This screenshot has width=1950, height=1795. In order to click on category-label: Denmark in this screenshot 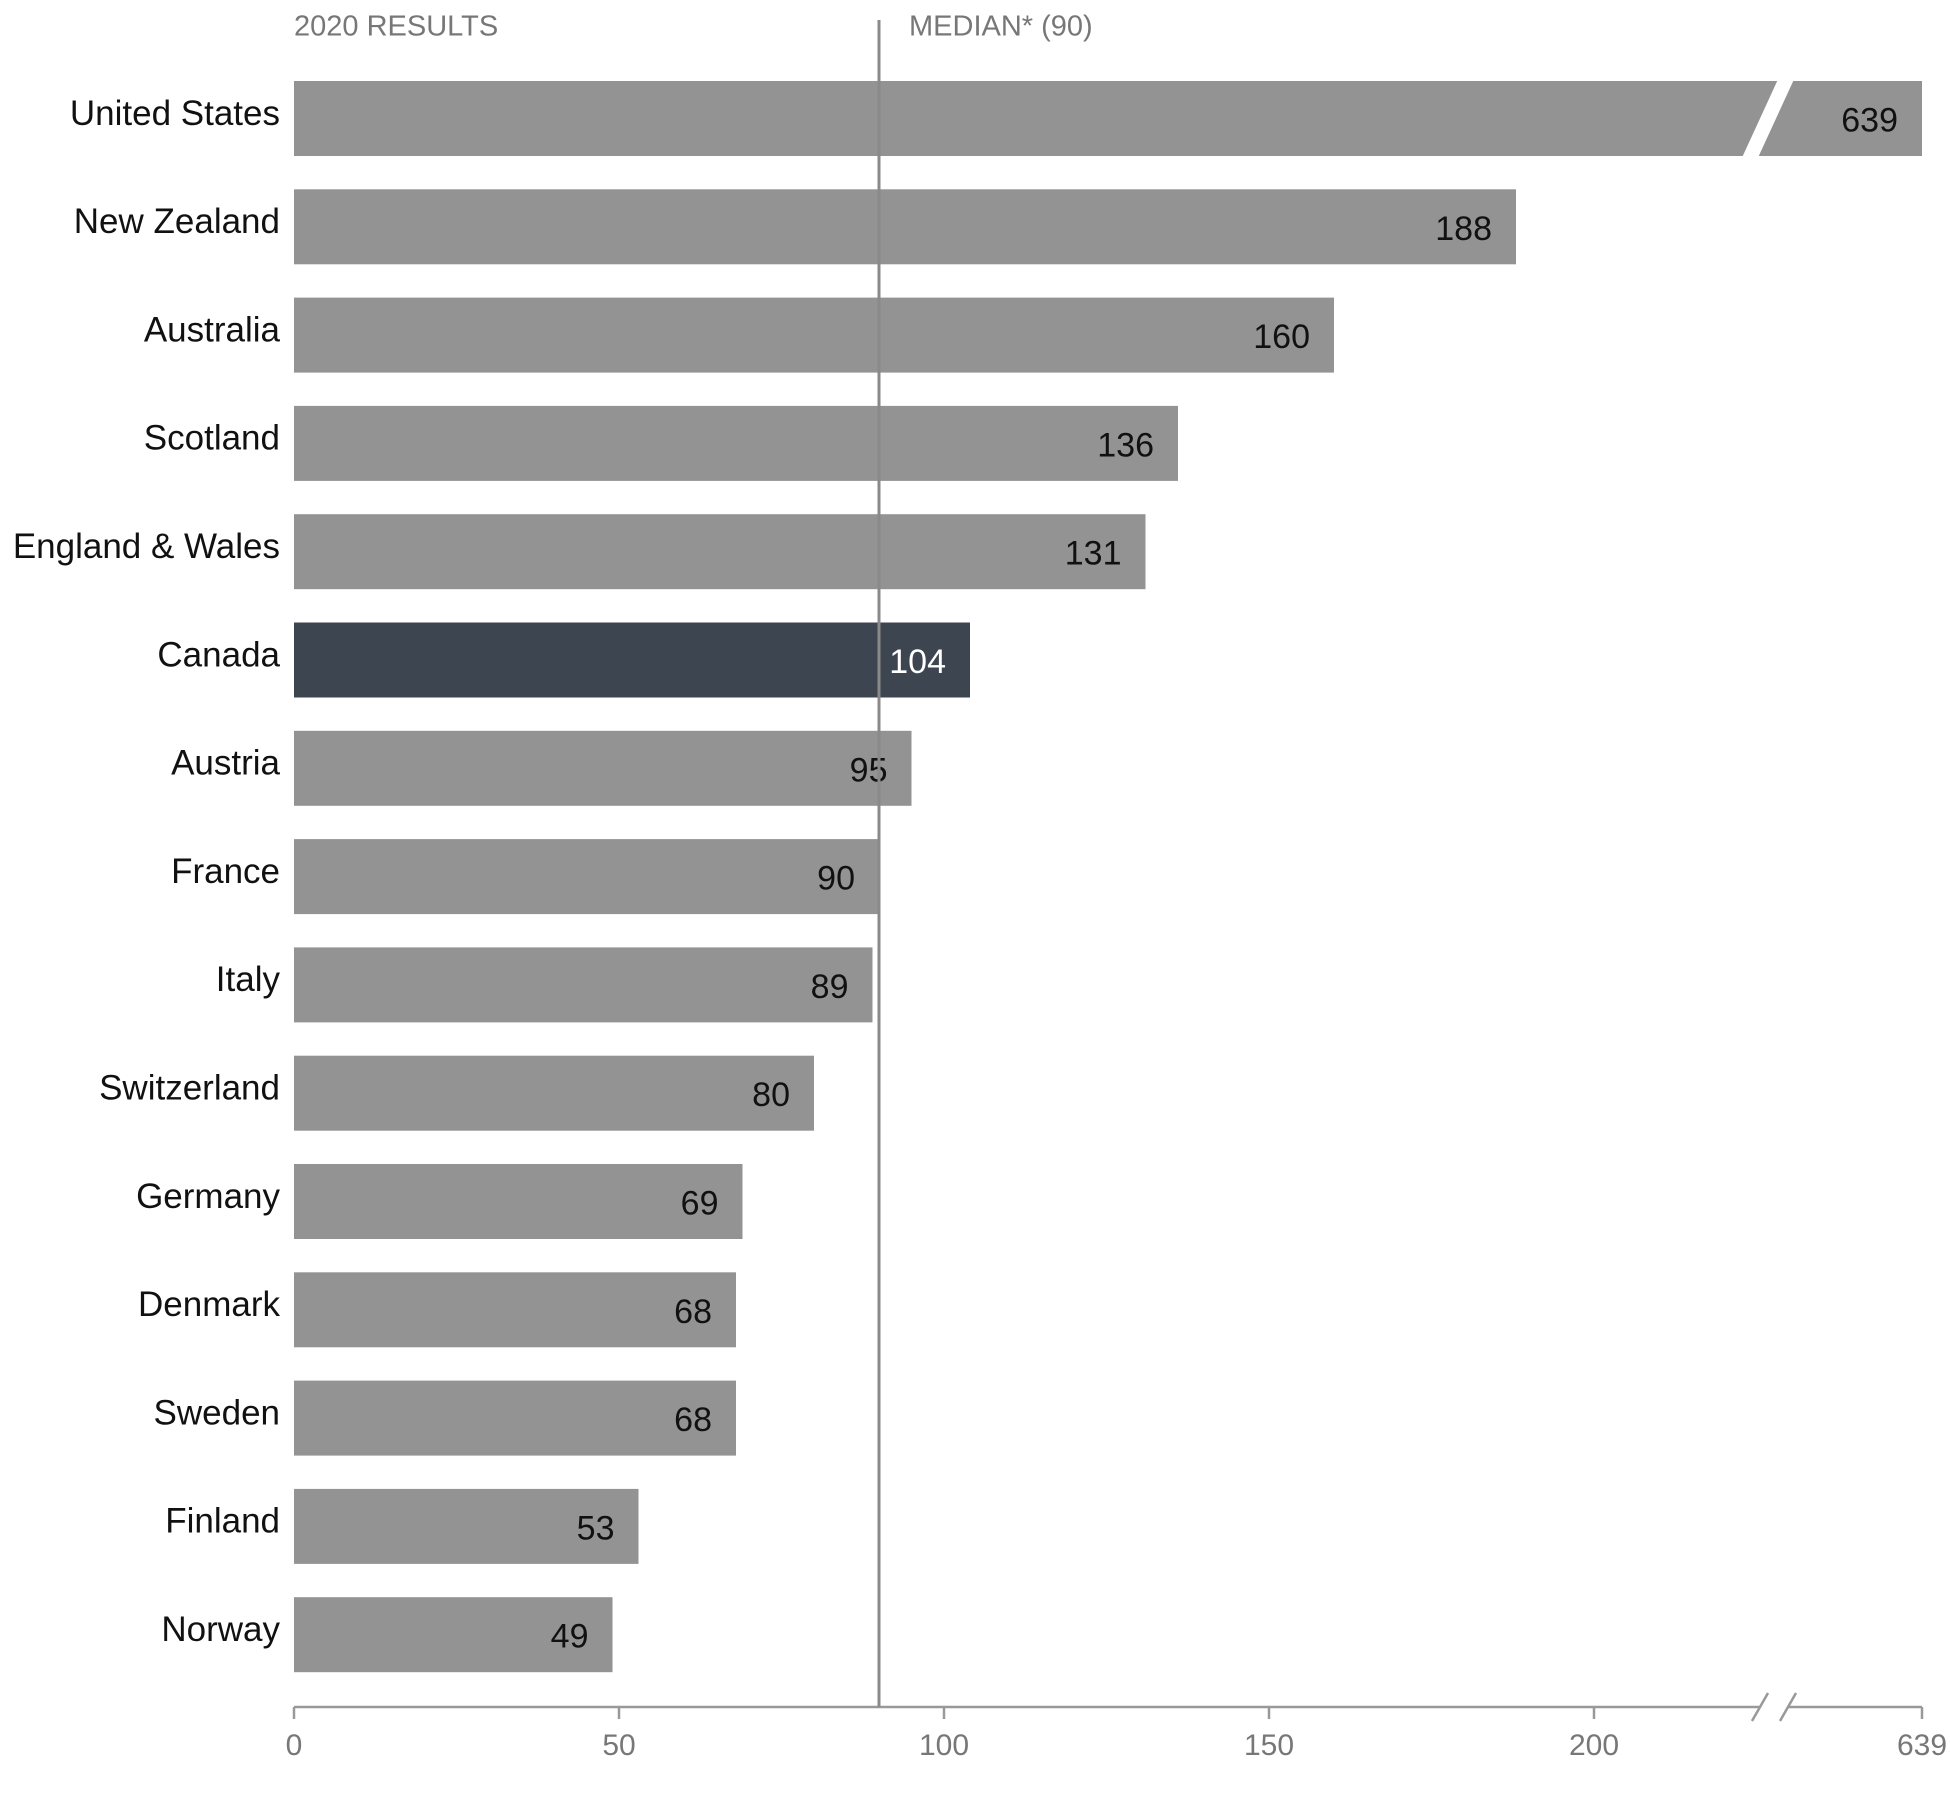, I will do `click(209, 1304)`.